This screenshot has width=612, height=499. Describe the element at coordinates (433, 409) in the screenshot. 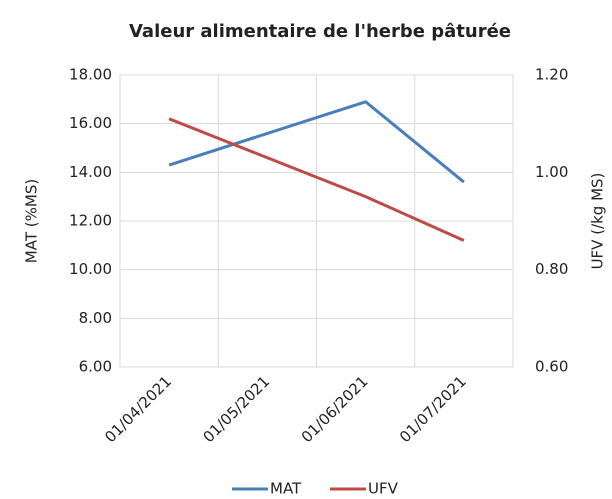

I see `x-tick-label: 01/07/2021` at that location.